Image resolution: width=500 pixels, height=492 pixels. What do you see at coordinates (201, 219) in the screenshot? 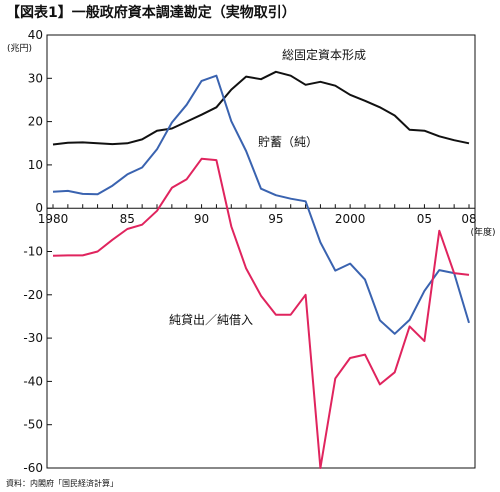
I see `x-tick-label: 90` at bounding box center [201, 219].